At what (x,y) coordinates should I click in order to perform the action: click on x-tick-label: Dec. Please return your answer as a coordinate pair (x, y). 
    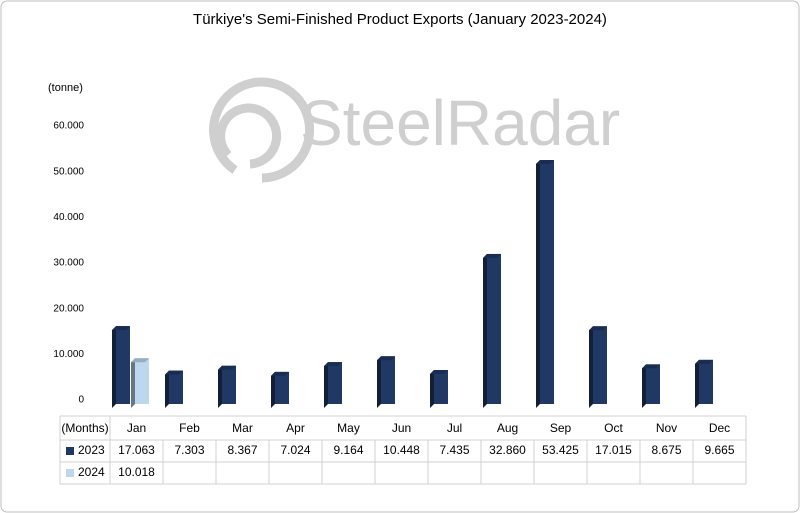
    Looking at the image, I should click on (719, 428).